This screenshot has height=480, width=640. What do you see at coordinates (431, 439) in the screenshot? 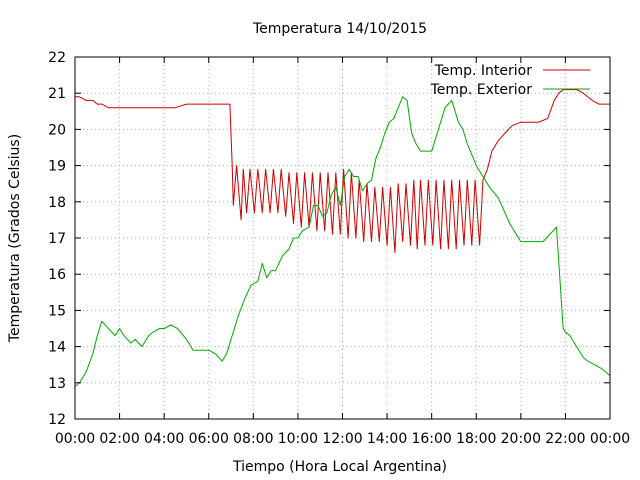
I see `x-tick-label: 16:00` at bounding box center [431, 439].